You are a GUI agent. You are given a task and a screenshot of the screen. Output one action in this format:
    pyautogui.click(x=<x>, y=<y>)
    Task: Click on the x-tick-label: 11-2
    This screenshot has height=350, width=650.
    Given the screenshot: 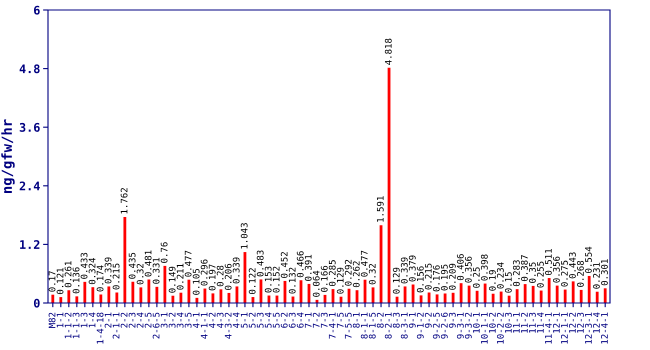 What is the action you would take?
    pyautogui.click(x=524, y=322)
    